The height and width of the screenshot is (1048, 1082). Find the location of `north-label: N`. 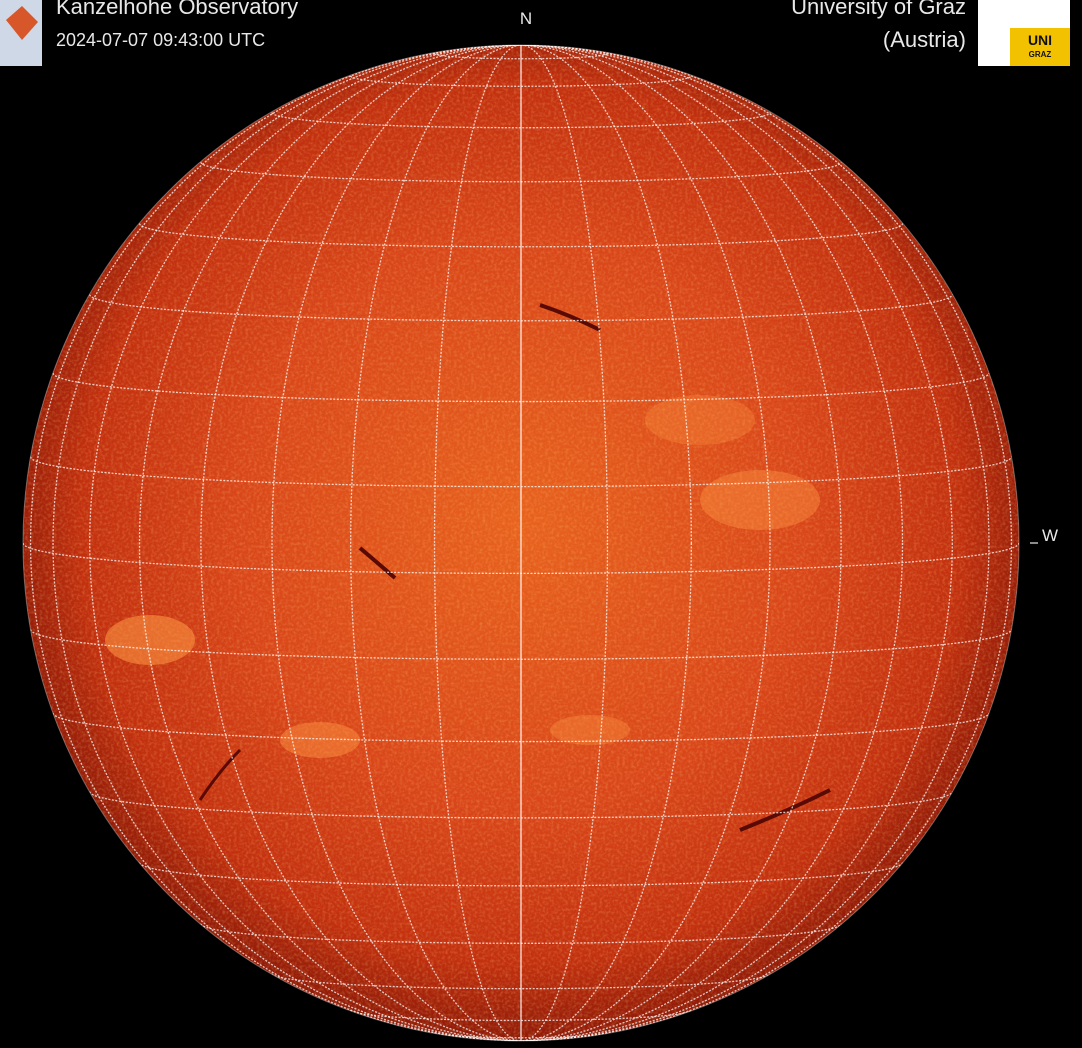

north-label: N is located at coordinates (526, 18).